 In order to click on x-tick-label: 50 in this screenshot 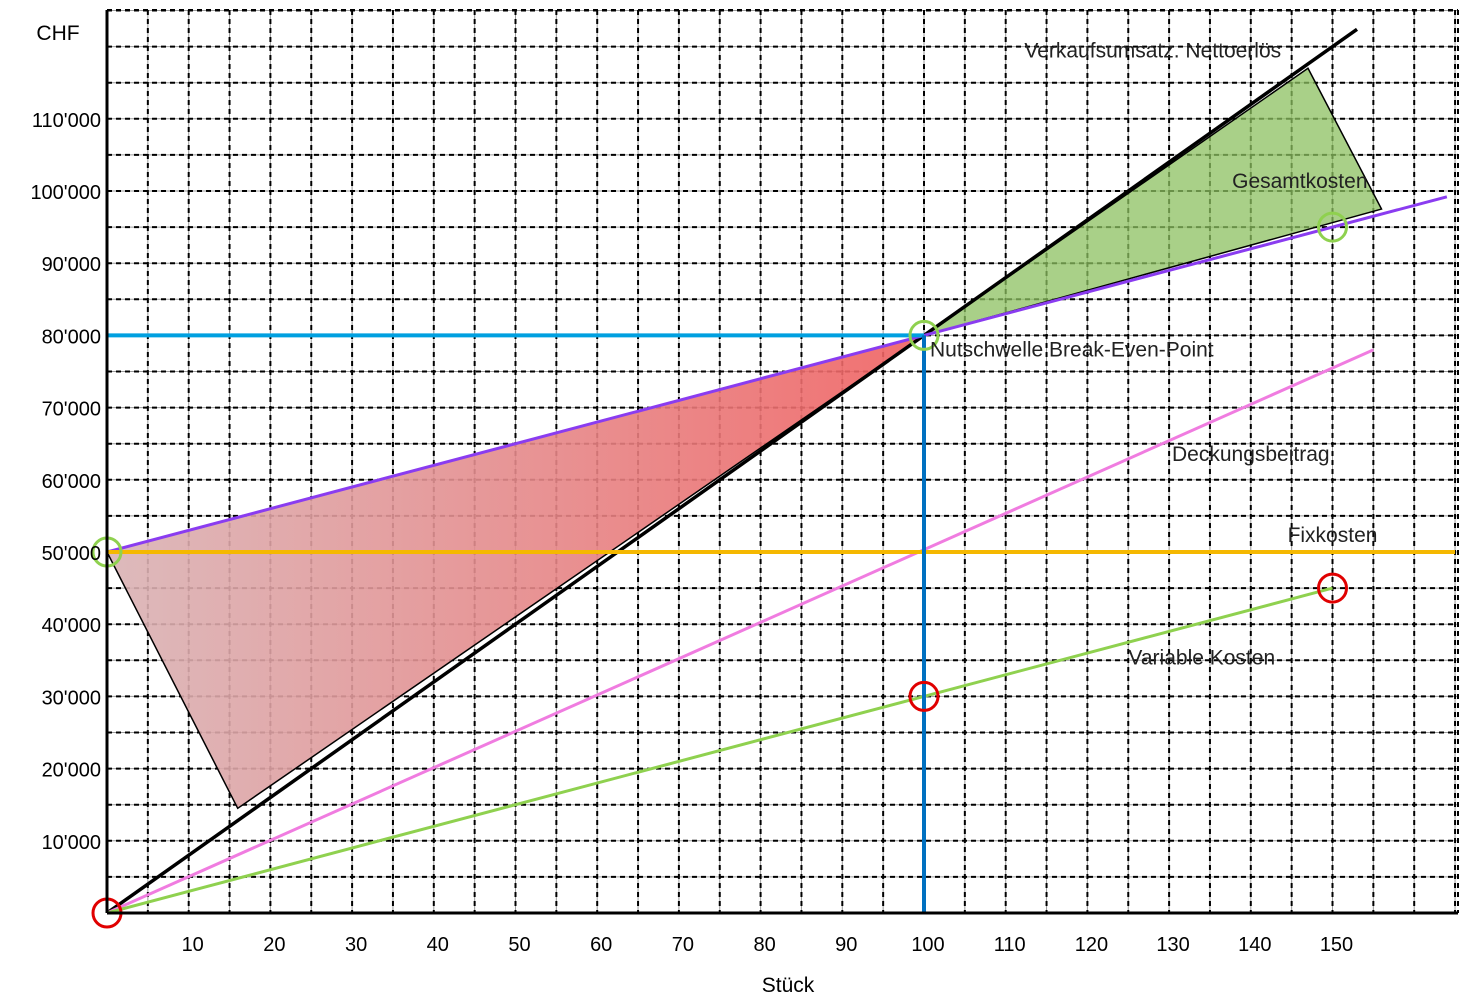, I will do `click(519, 945)`.